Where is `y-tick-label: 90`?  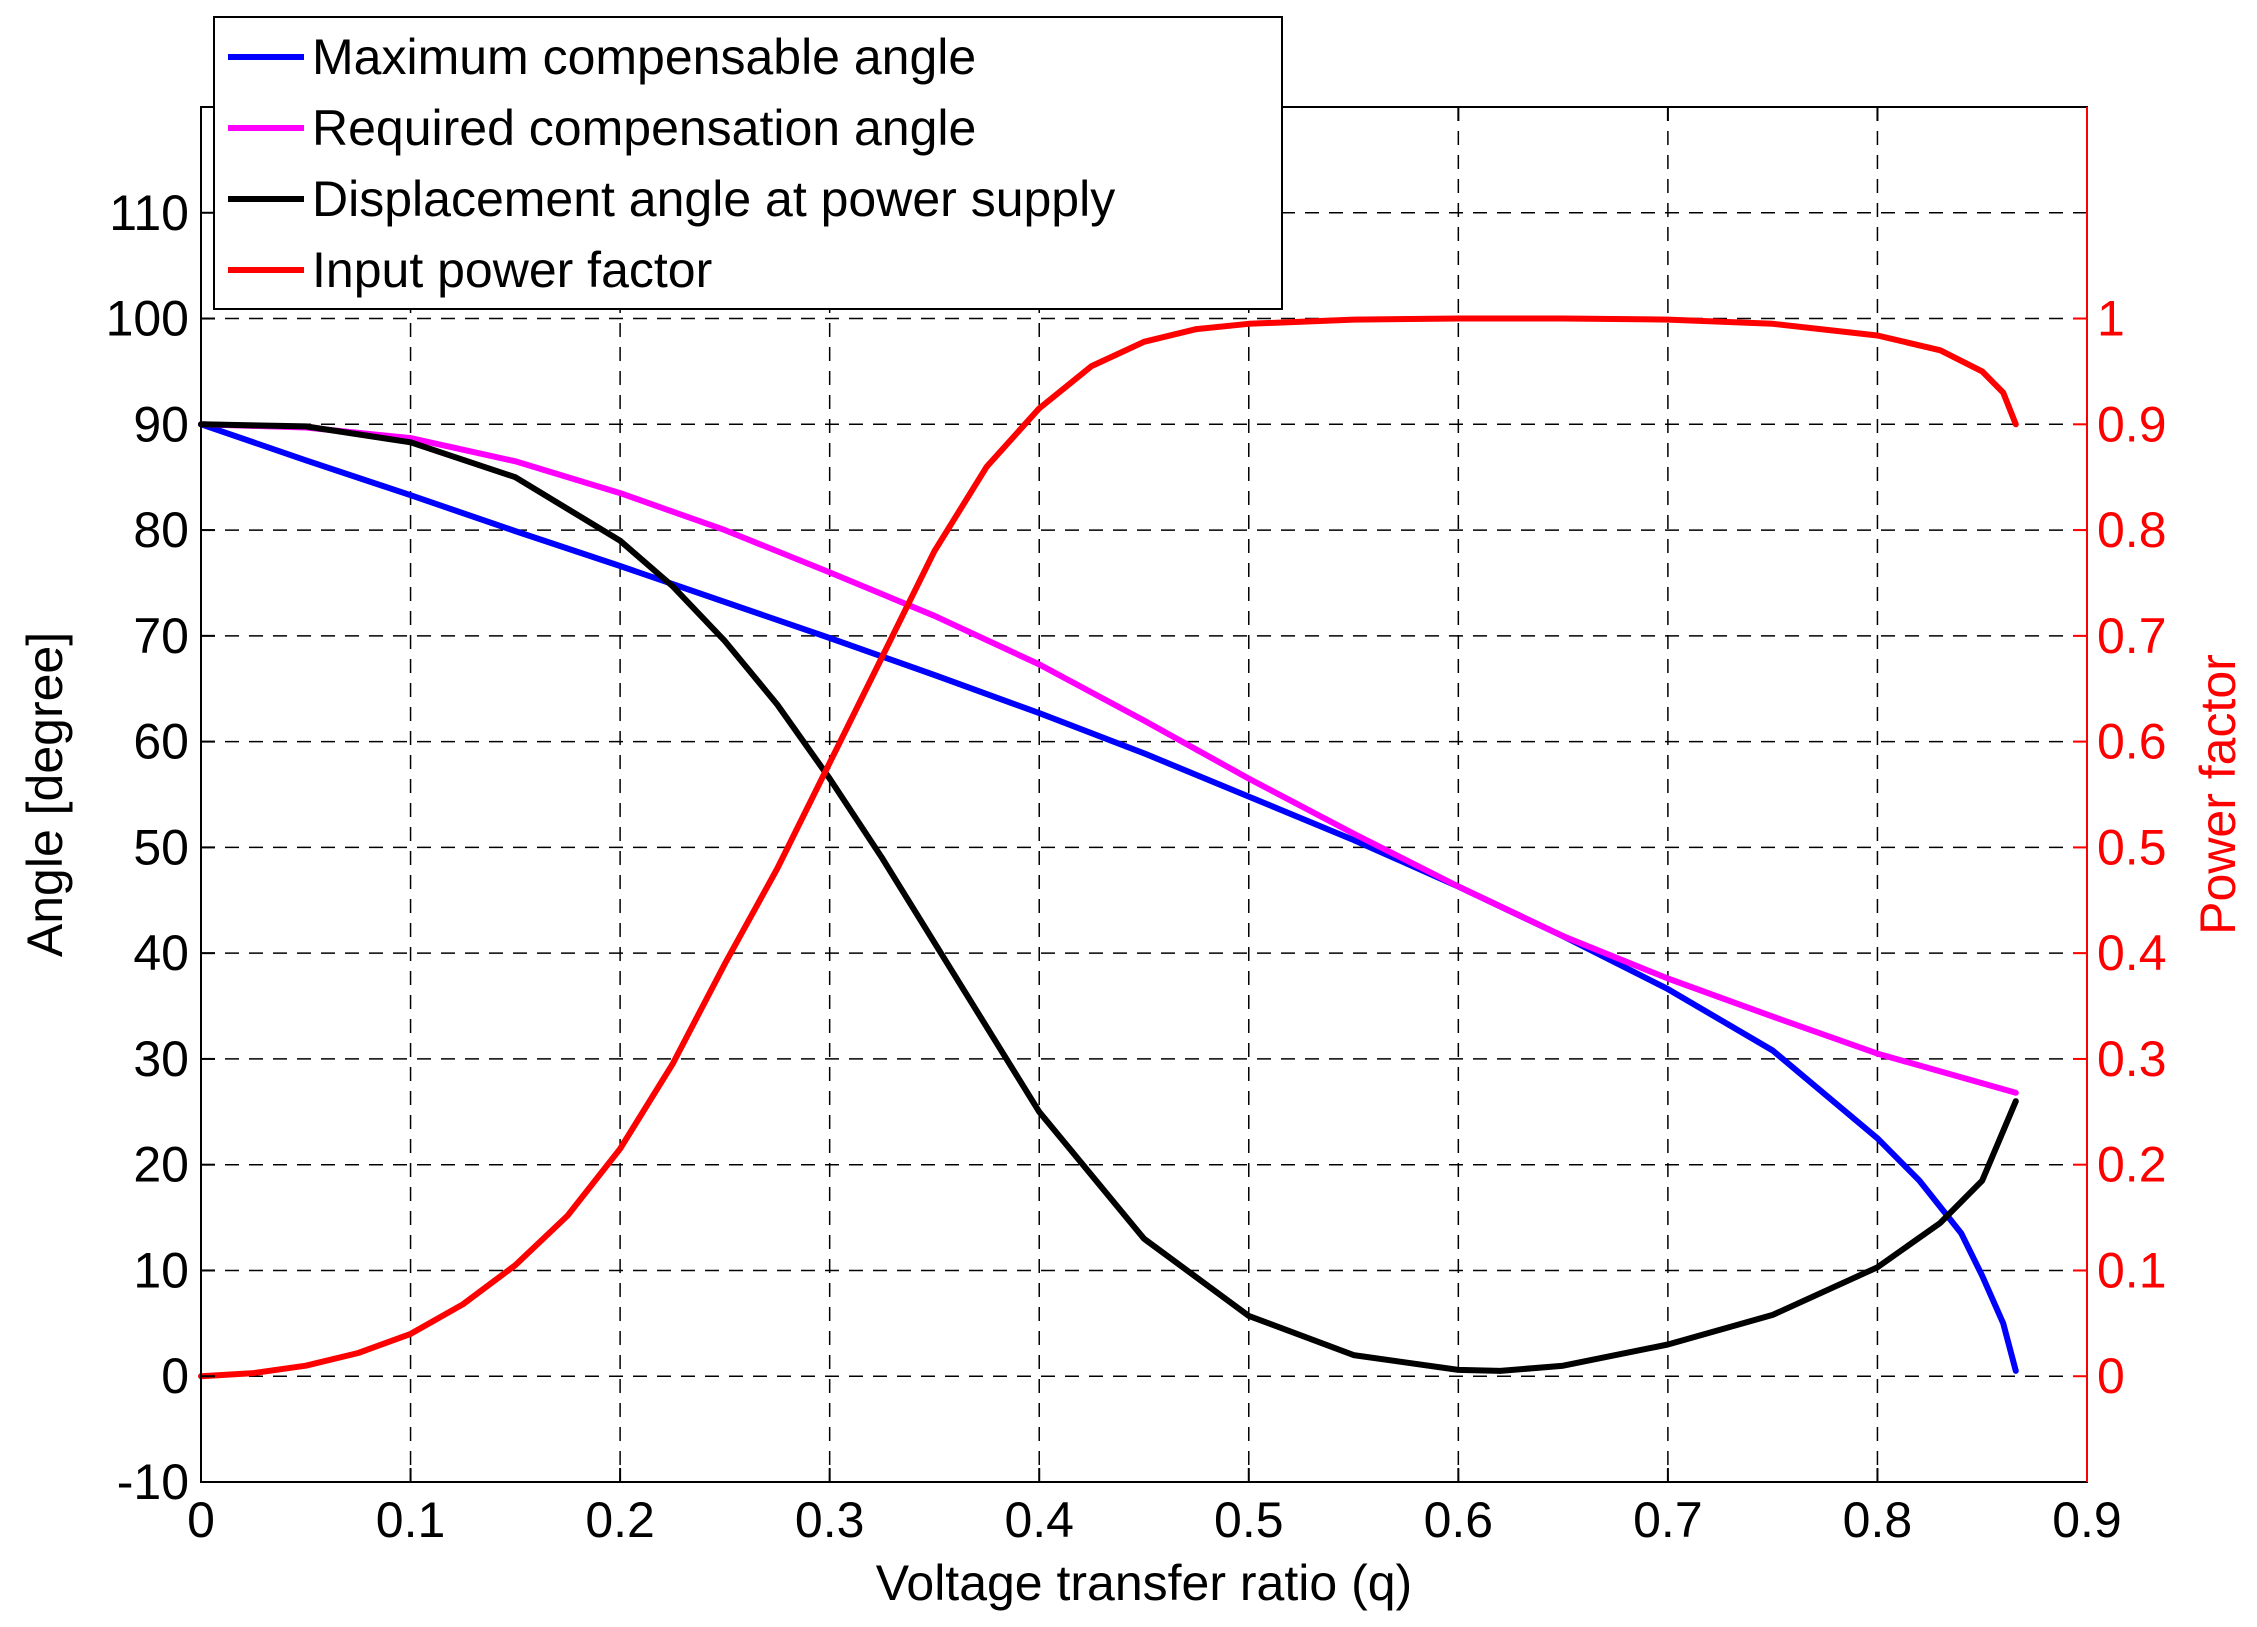
y-tick-label: 90 is located at coordinates (161, 424).